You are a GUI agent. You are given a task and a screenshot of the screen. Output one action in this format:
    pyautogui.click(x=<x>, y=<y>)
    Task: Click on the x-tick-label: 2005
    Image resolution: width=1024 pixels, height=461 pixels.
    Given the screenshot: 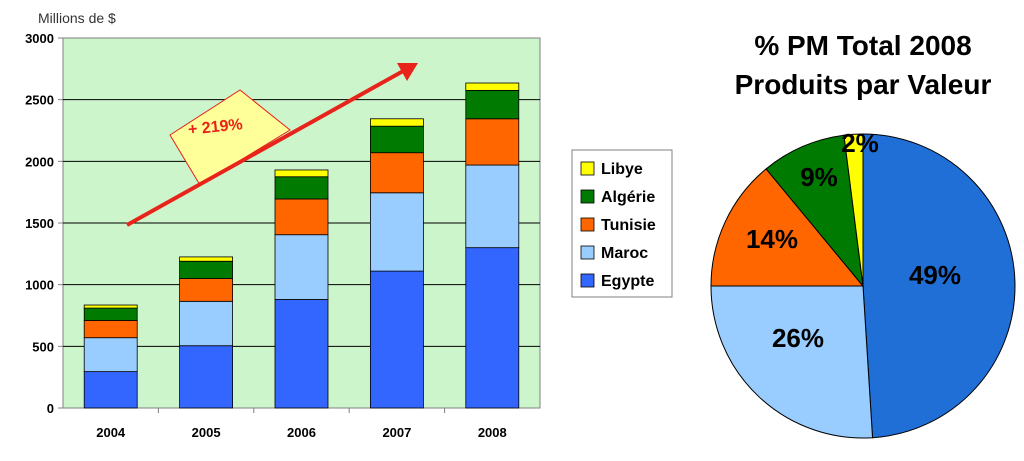 What is the action you would take?
    pyautogui.click(x=206, y=432)
    